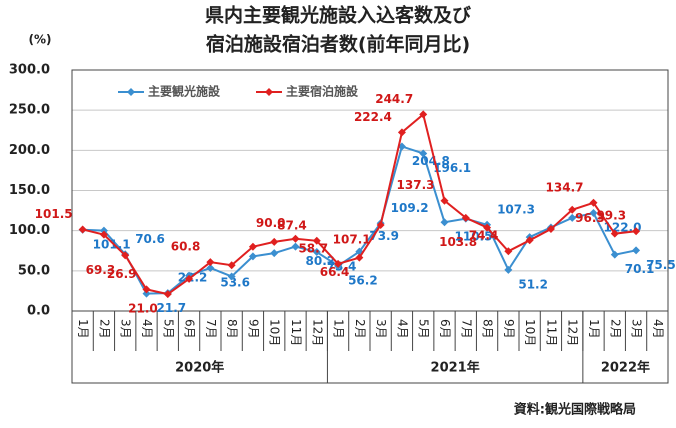 The image size is (676, 428). I want to click on chart-title: 宿泊施設宿泊者数(前年同月比), so click(338, 44).